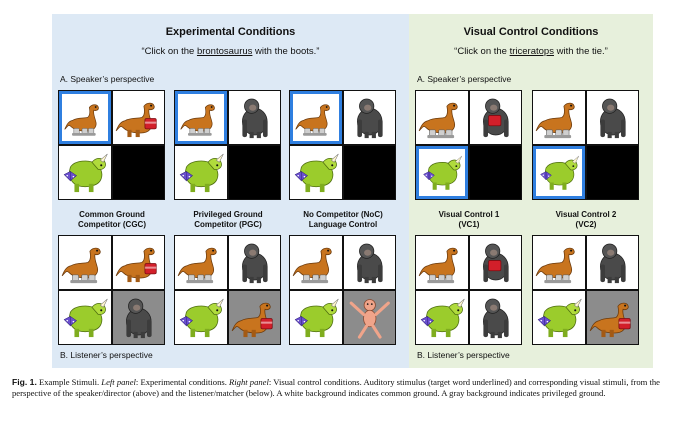  Describe the element at coordinates (586, 219) in the screenshot. I see `condition-label-vc2: Visual Control 2 (VC2)` at that location.